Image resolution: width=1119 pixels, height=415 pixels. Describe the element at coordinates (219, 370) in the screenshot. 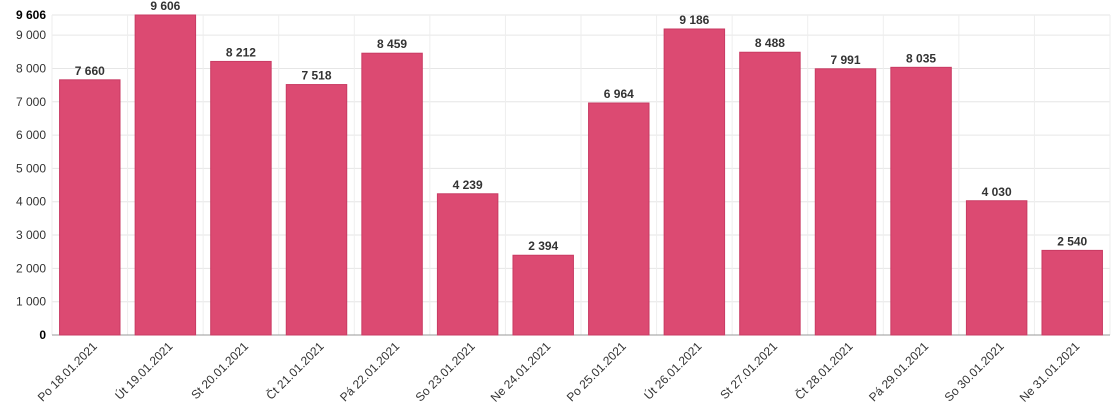

I see `x-tick-label: St 20.01.2021` at that location.